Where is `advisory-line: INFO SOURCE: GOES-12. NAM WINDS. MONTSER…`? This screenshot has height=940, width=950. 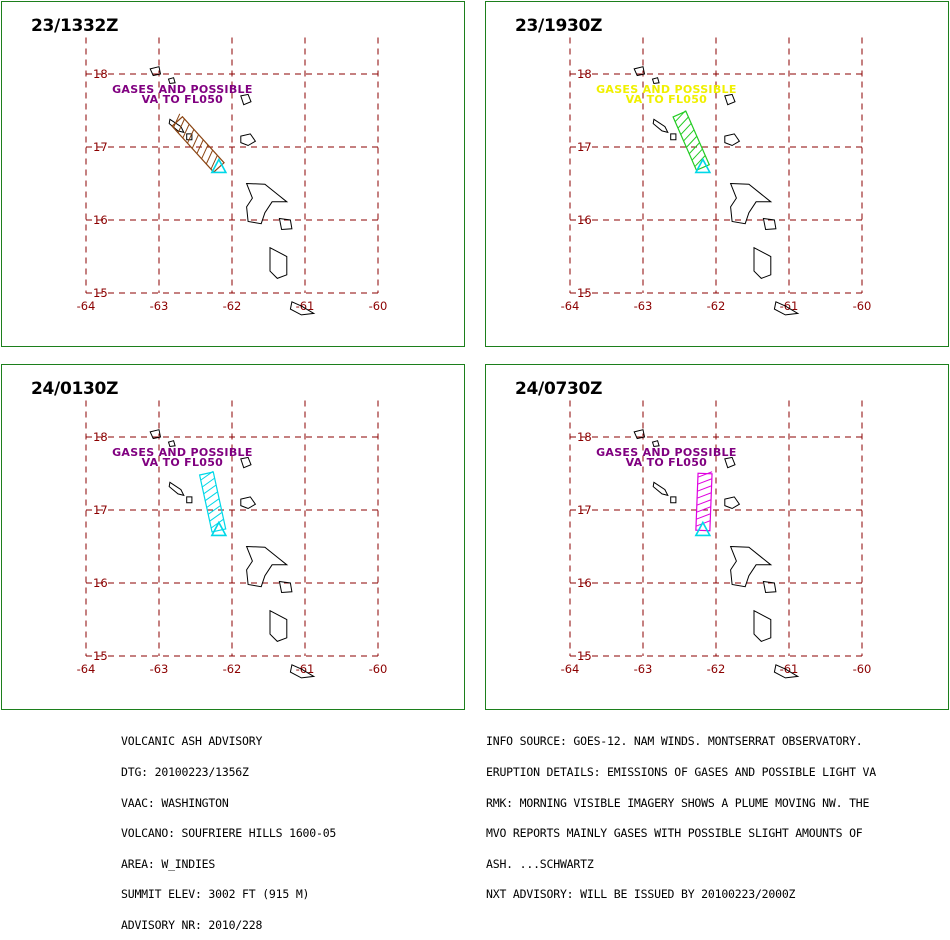
advisory-line: INFO SOURCE: GOES-12. NAM WINDS. MONTSER… is located at coordinates (674, 741).